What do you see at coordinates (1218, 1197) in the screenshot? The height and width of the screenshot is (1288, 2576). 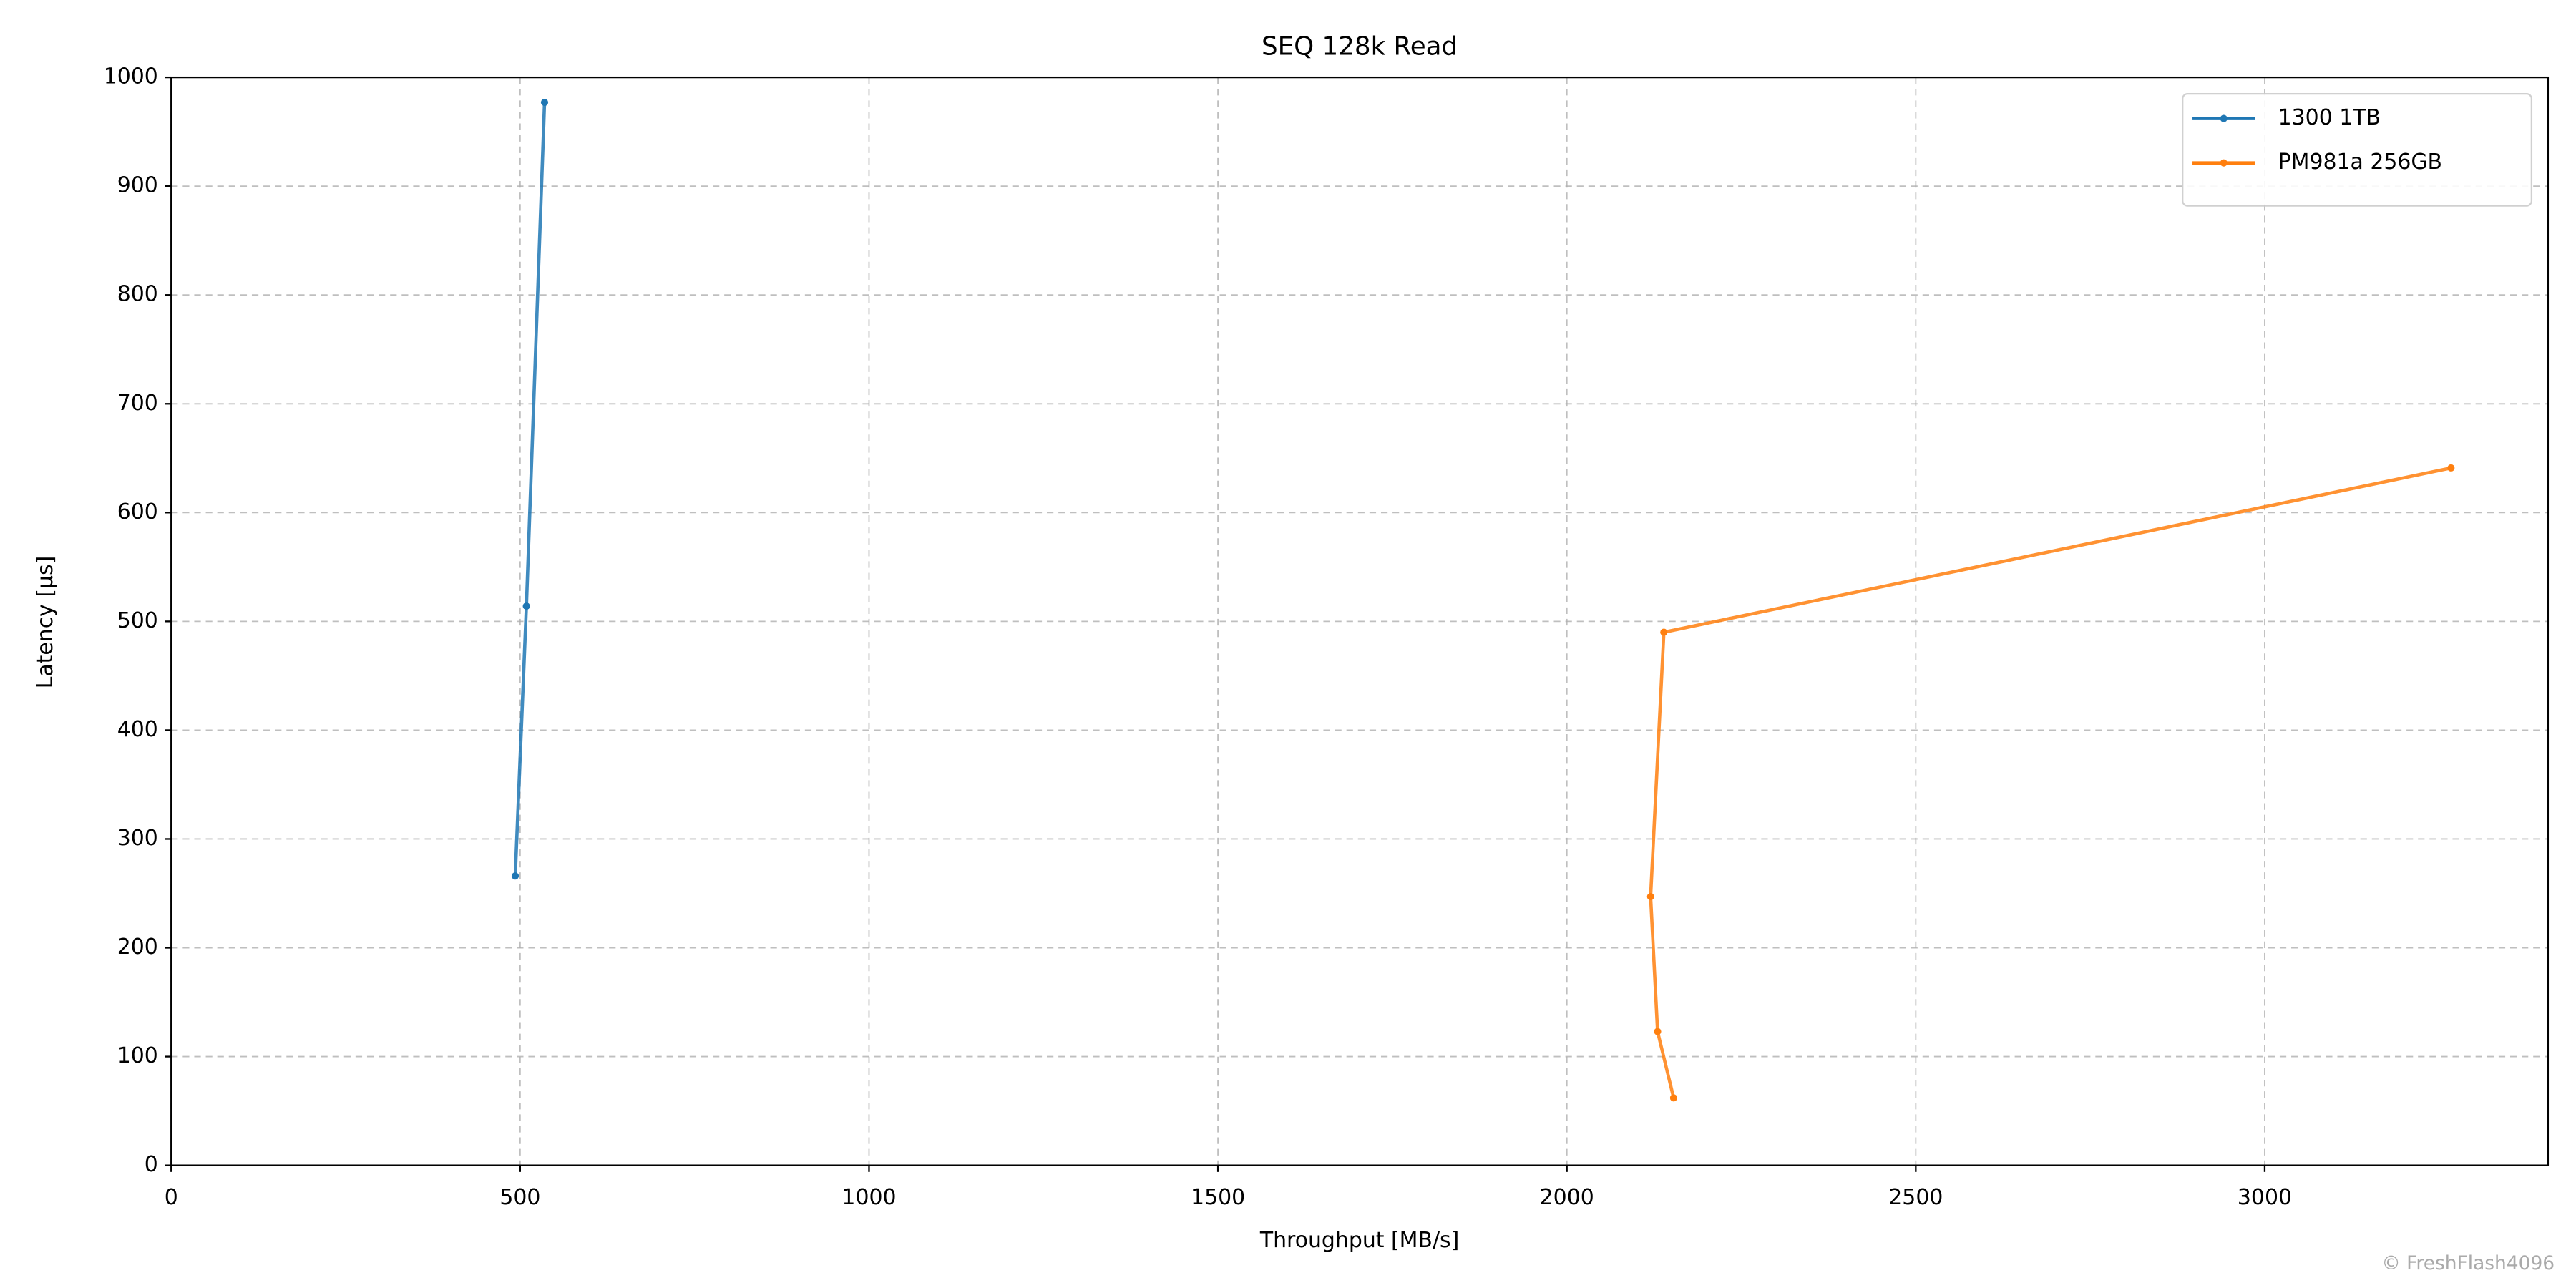 I see `x-tick-label: 1500` at bounding box center [1218, 1197].